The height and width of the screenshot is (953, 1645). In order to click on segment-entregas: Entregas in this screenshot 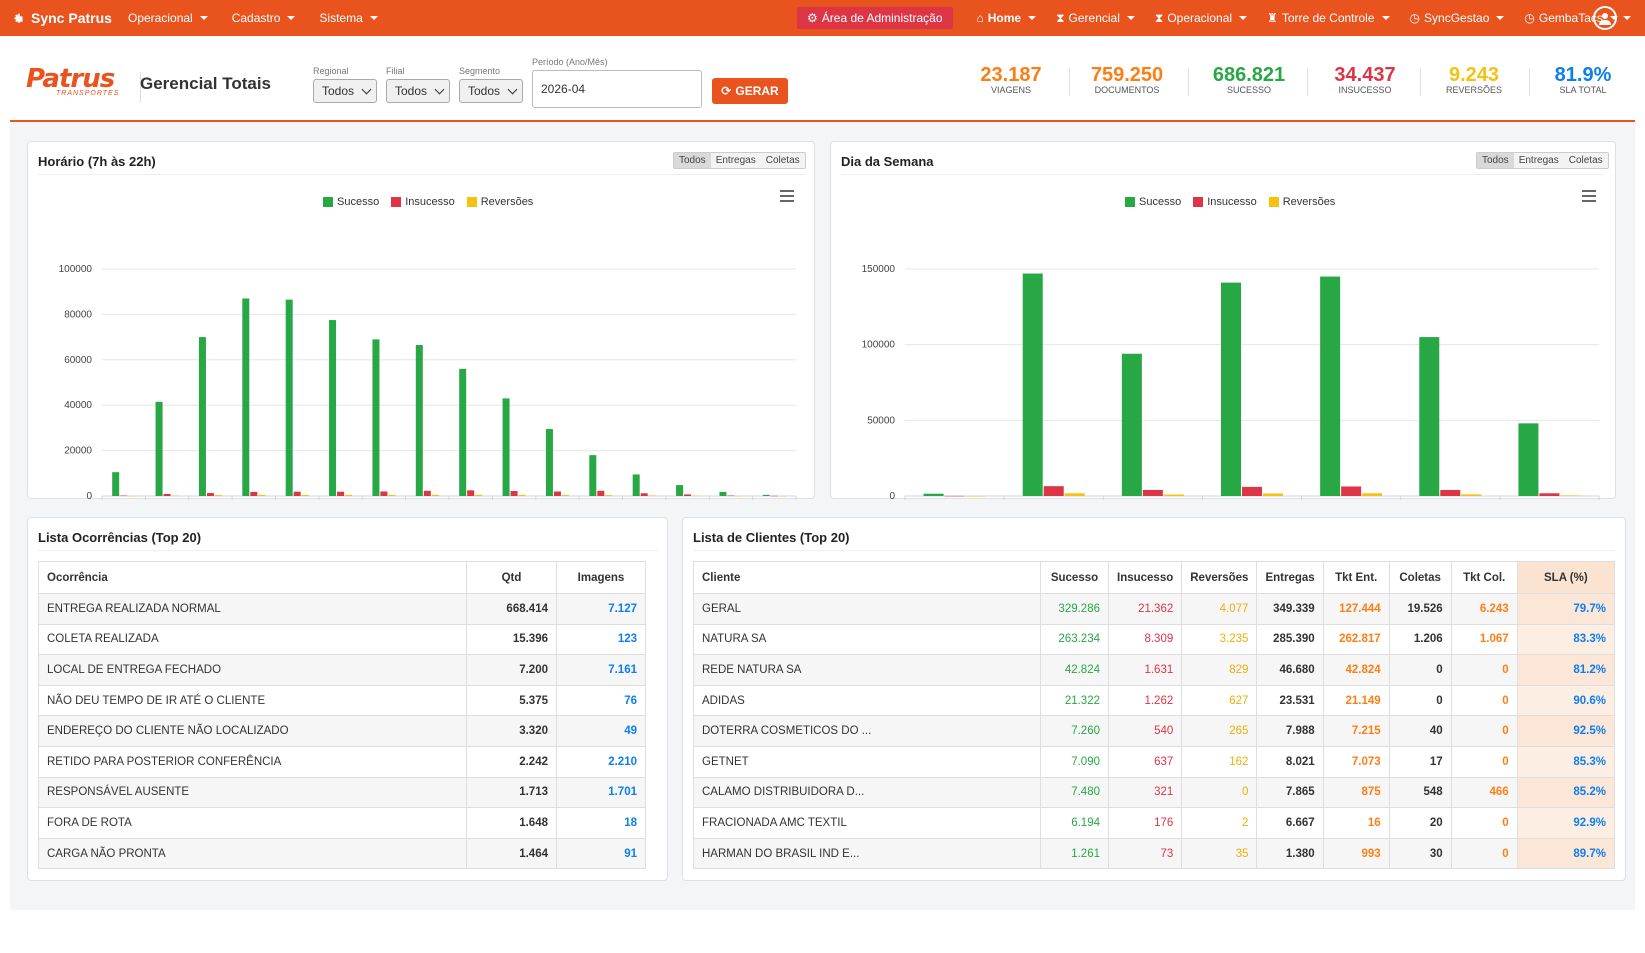, I will do `click(735, 160)`.